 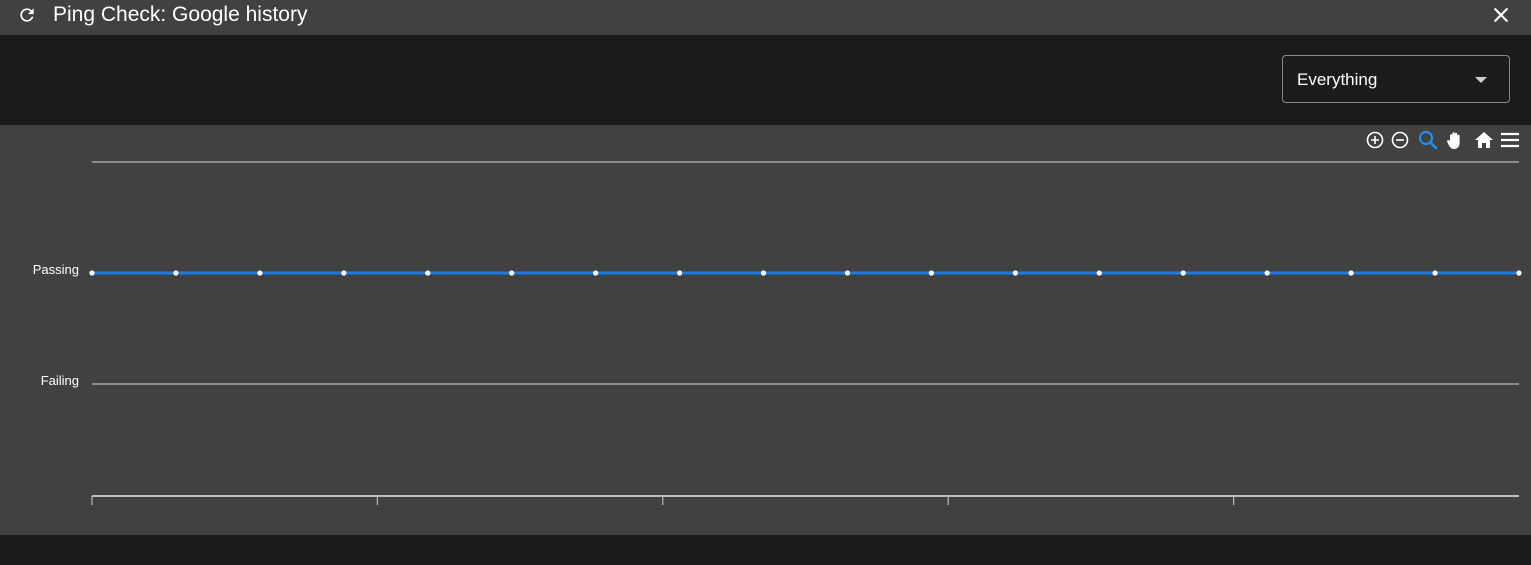 I want to click on menu-icon, so click(x=1510, y=140).